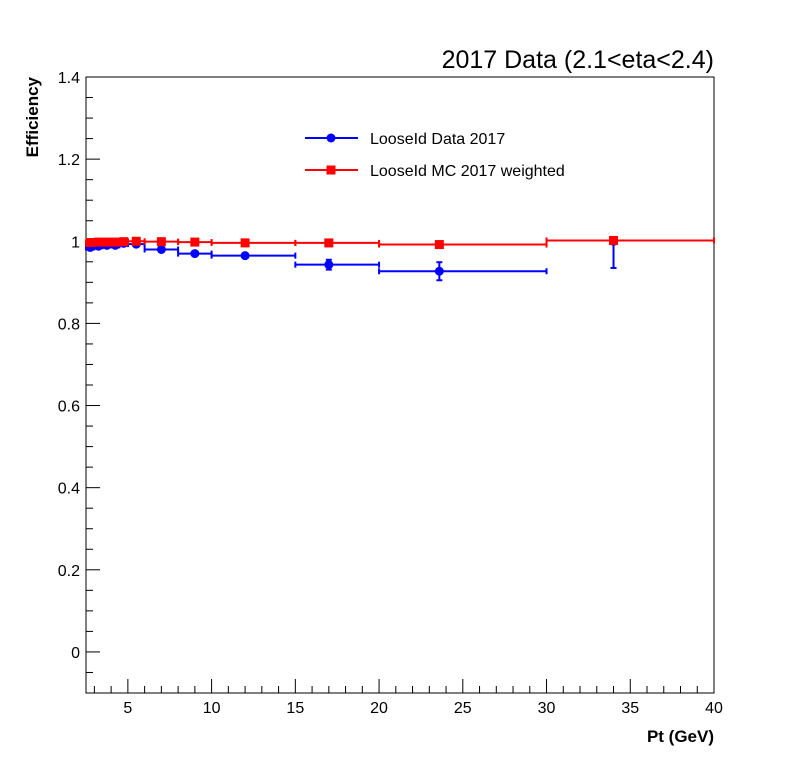 This screenshot has width=796, height=772. Describe the element at coordinates (69, 489) in the screenshot. I see `y-tick-label: 0.4` at that location.